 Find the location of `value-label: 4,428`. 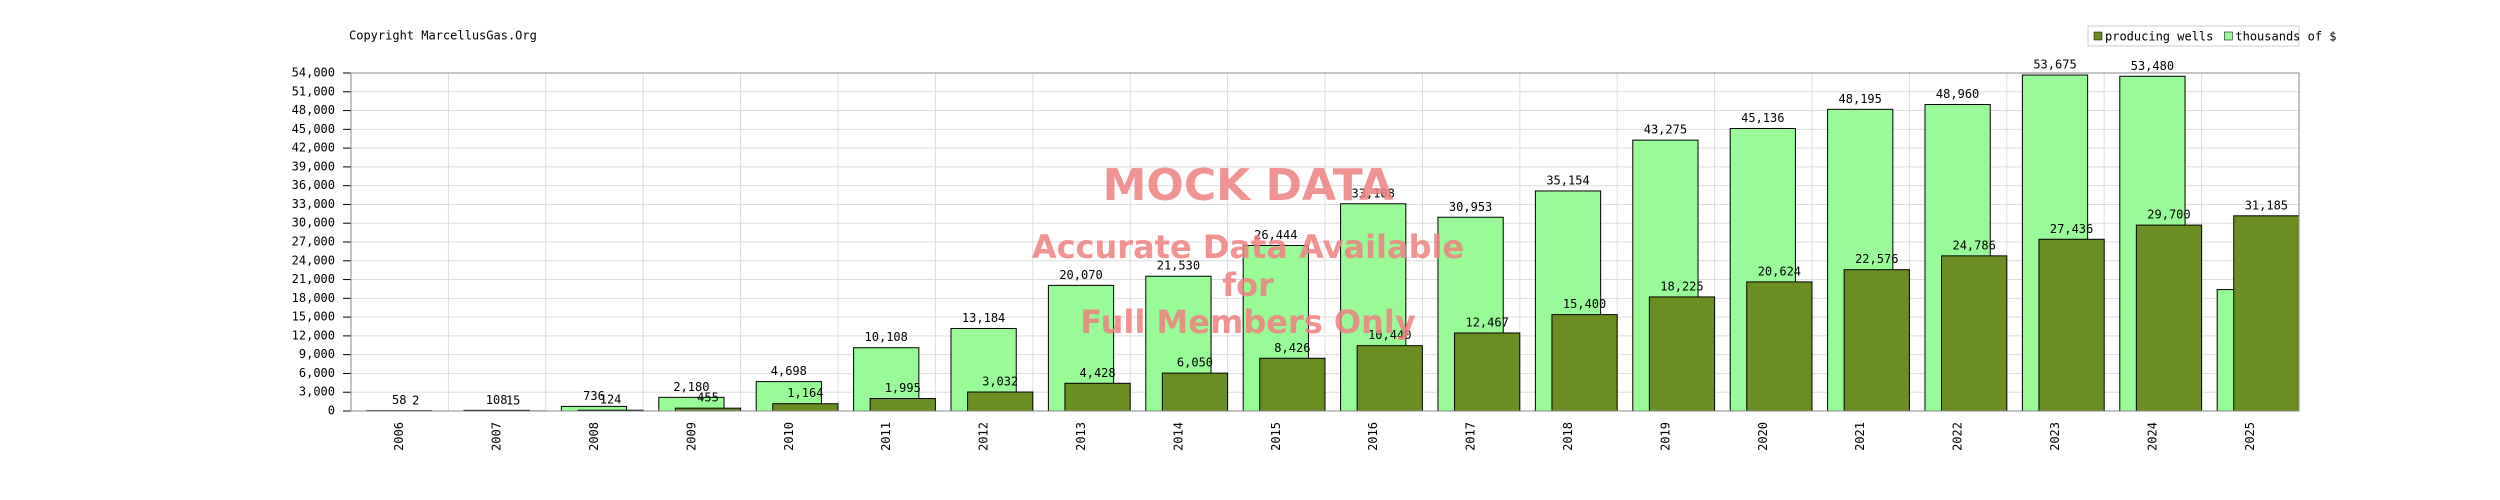

value-label: 4,428 is located at coordinates (1098, 373).